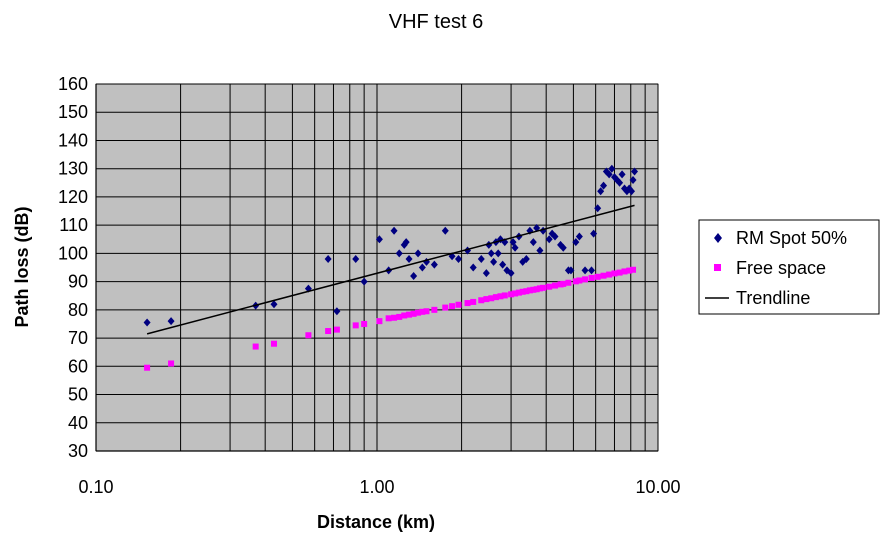  What do you see at coordinates (717, 267) in the screenshot?
I see `legend-marker-square-icon` at bounding box center [717, 267].